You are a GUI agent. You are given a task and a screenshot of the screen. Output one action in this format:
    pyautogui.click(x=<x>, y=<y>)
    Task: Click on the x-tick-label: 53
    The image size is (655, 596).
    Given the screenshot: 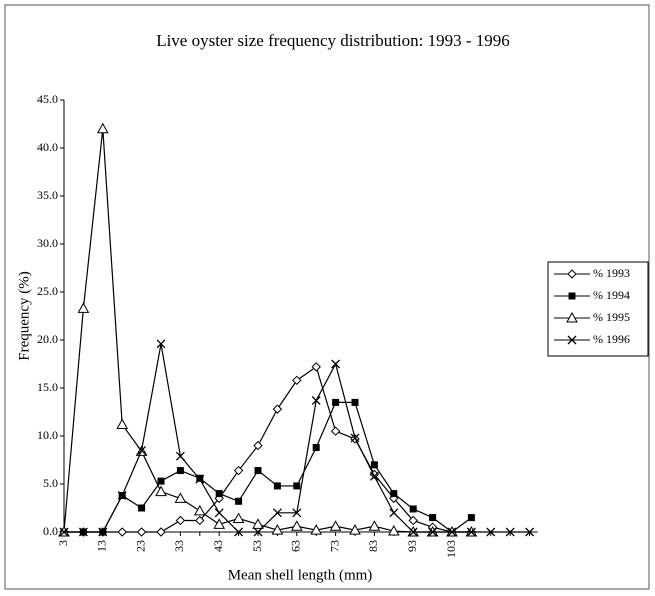 What is the action you would take?
    pyautogui.click(x=257, y=546)
    